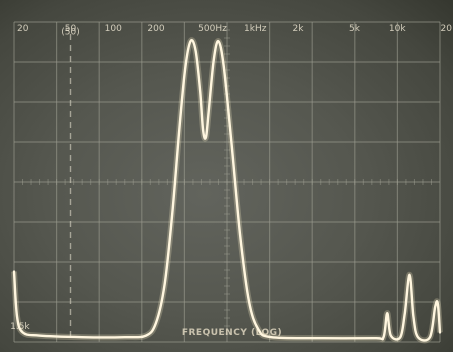  What do you see at coordinates (155, 29) in the screenshot?
I see `x-tick-label: 200` at bounding box center [155, 29].